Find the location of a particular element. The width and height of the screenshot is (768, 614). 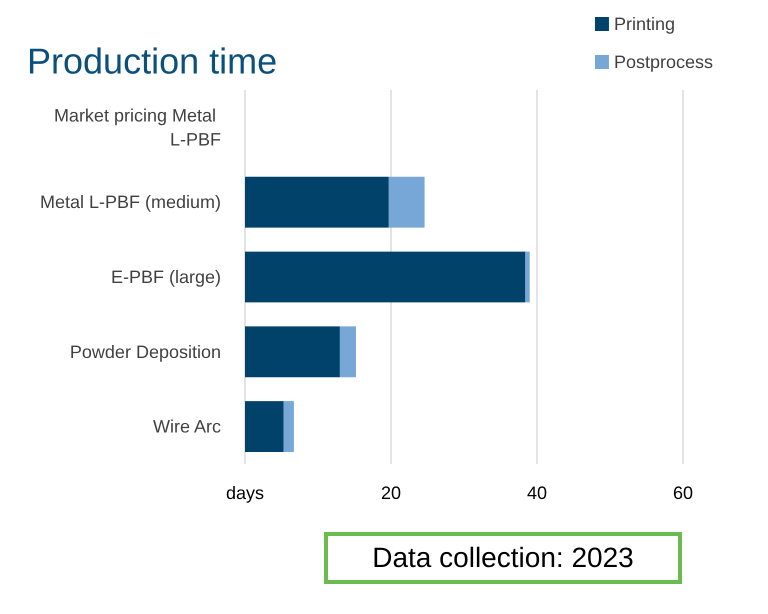

legend-label: Printing is located at coordinates (644, 24).